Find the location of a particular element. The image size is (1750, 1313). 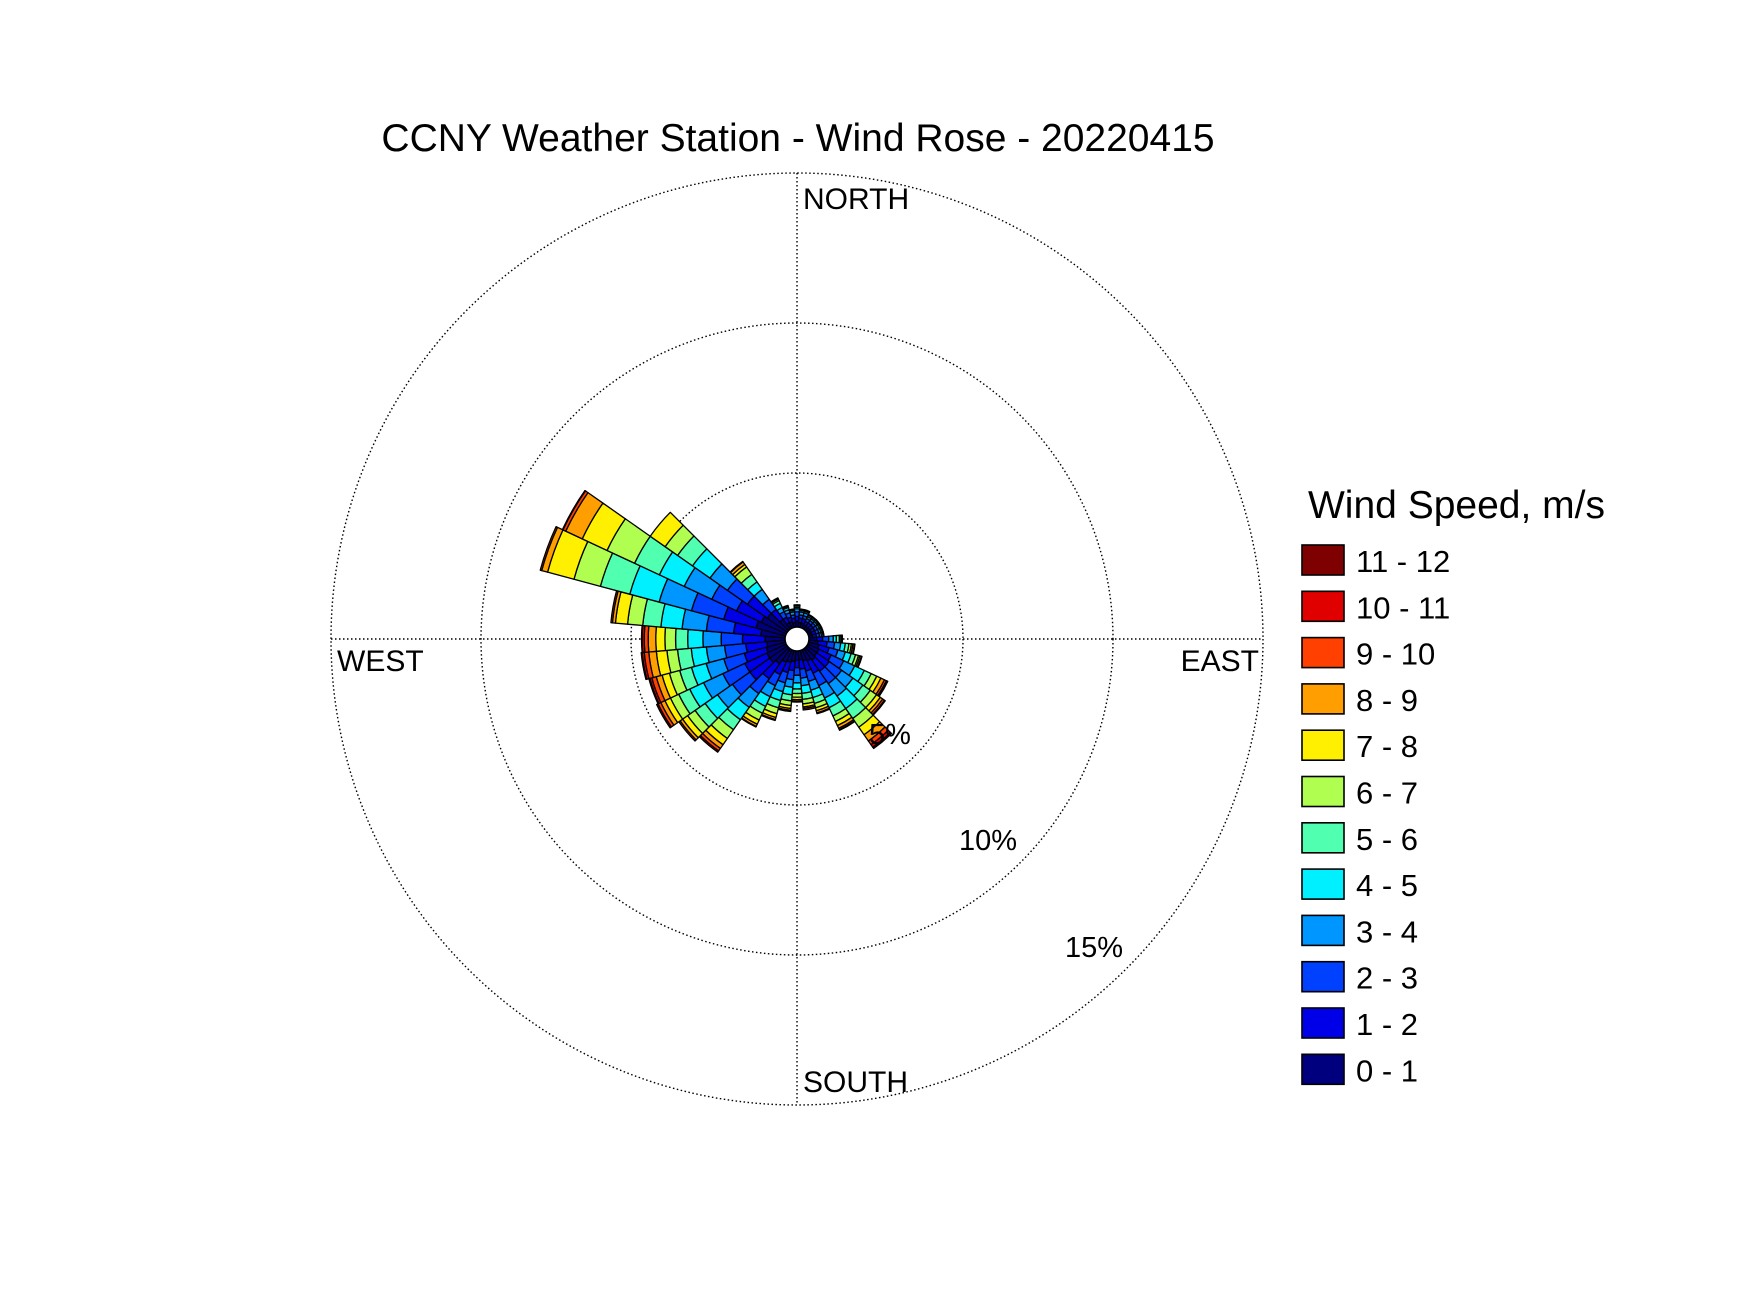

radial-tick-label-15: 15% is located at coordinates (1094, 948).